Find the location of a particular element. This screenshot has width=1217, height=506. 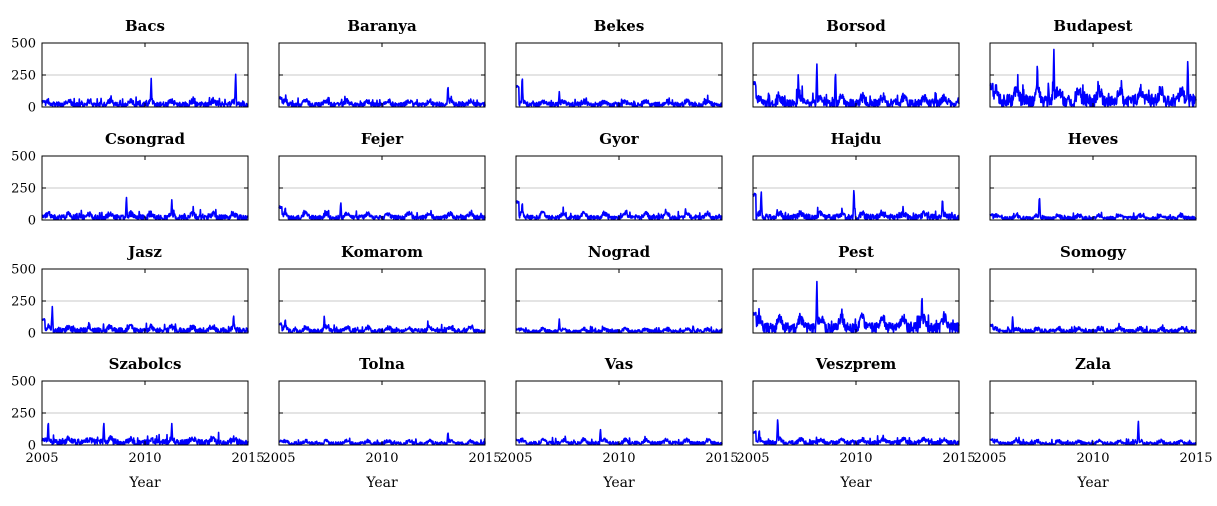

panel-baranya: Baranya is located at coordinates (382, 62).